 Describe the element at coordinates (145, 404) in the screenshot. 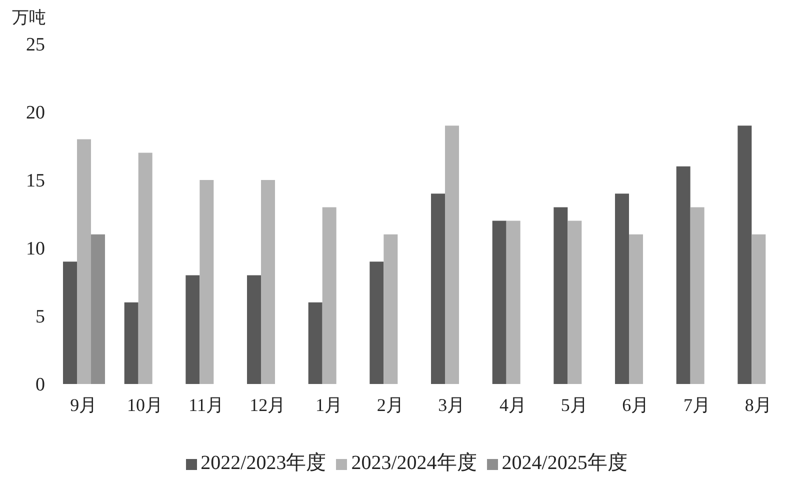

I see `x-tick-label: 10月` at that location.